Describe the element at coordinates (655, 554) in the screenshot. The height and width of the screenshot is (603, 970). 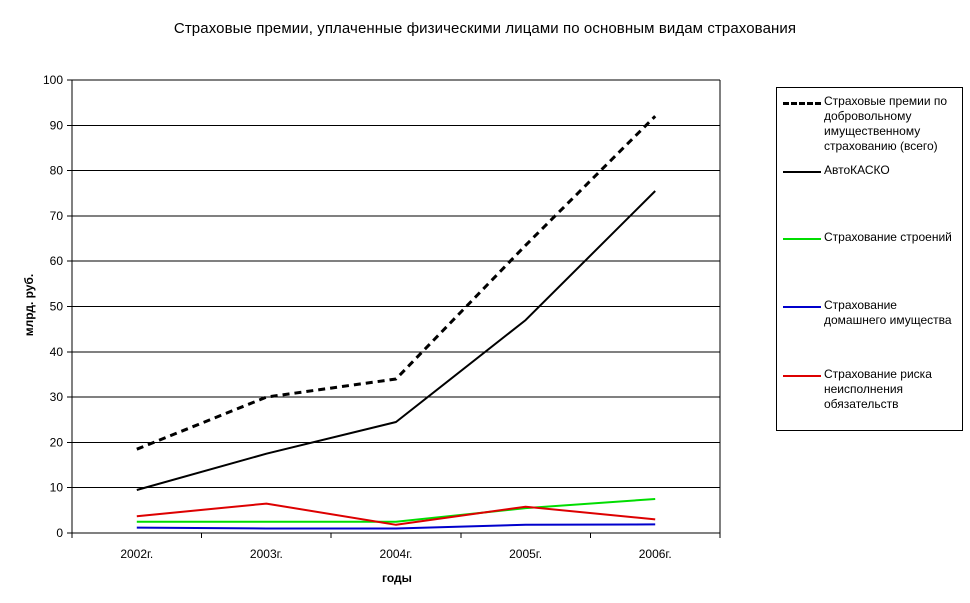
I see `x-tick-label: 2006г.` at that location.